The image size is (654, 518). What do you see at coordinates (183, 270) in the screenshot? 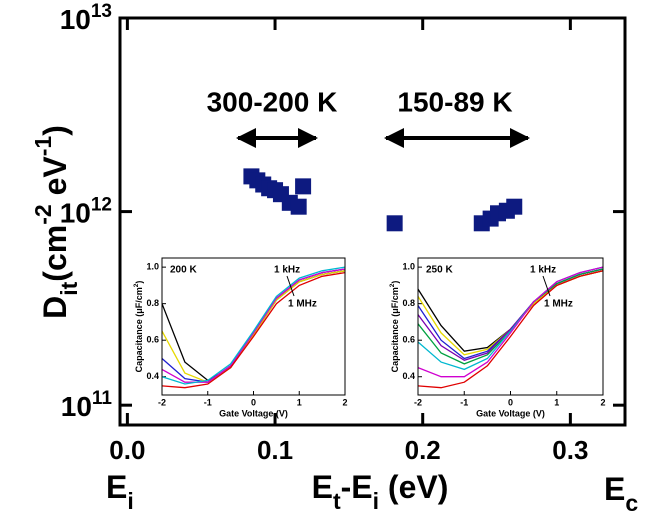
I see `inset-title: 200 K` at bounding box center [183, 270].